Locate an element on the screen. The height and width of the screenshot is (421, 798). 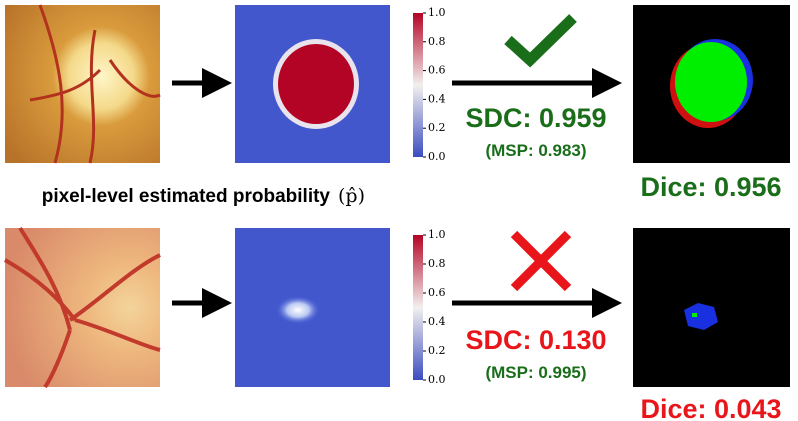
dice: Dice: 0.956 is located at coordinates (710, 187).